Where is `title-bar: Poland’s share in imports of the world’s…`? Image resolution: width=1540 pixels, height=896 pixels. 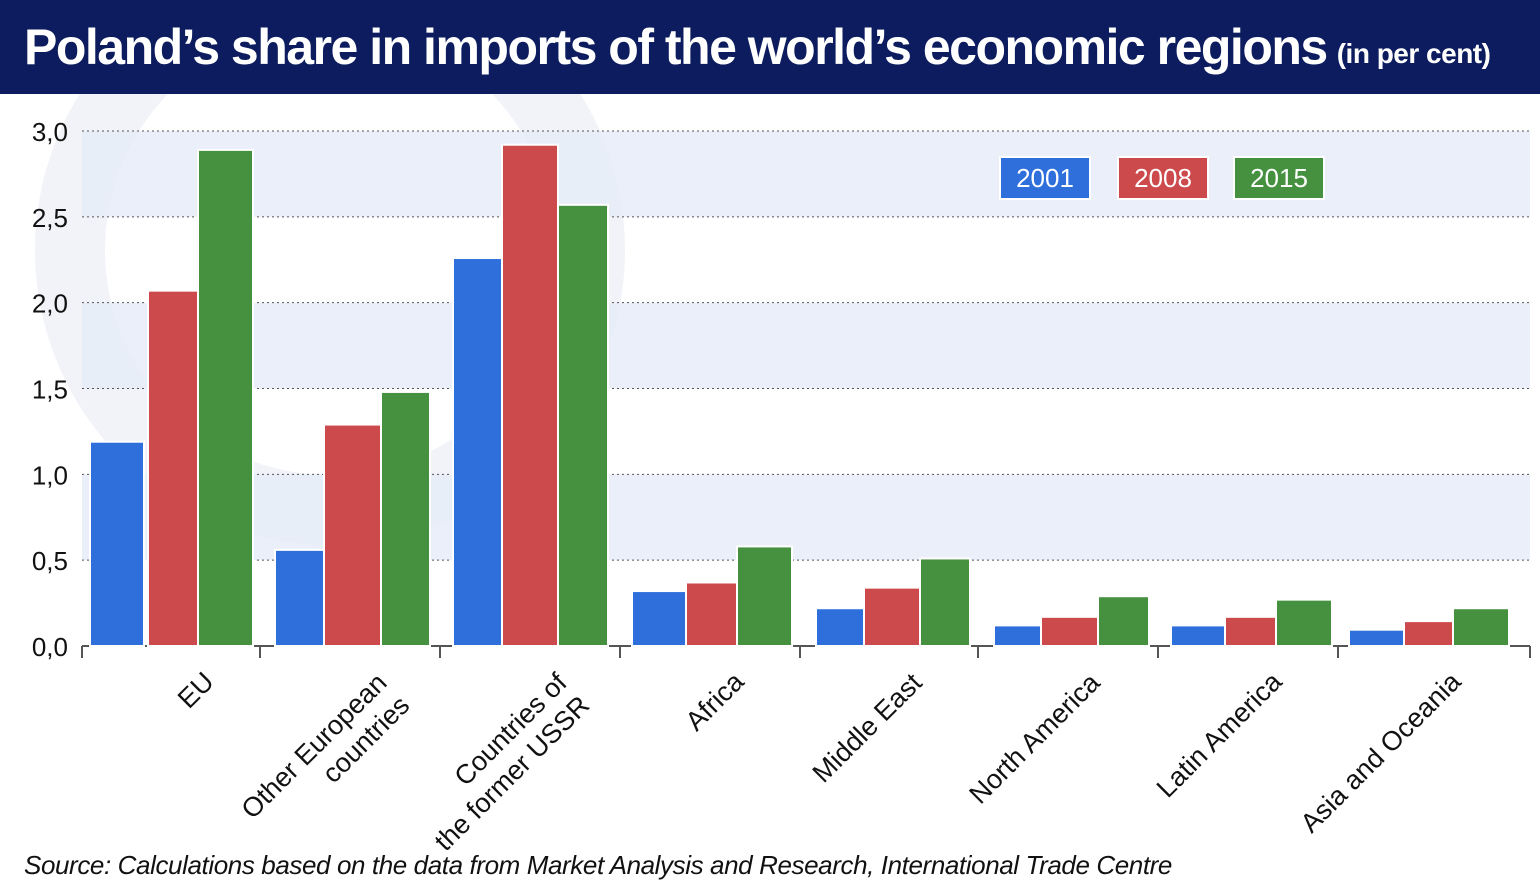 title-bar: Poland’s share in imports of the world’s… is located at coordinates (770, 47).